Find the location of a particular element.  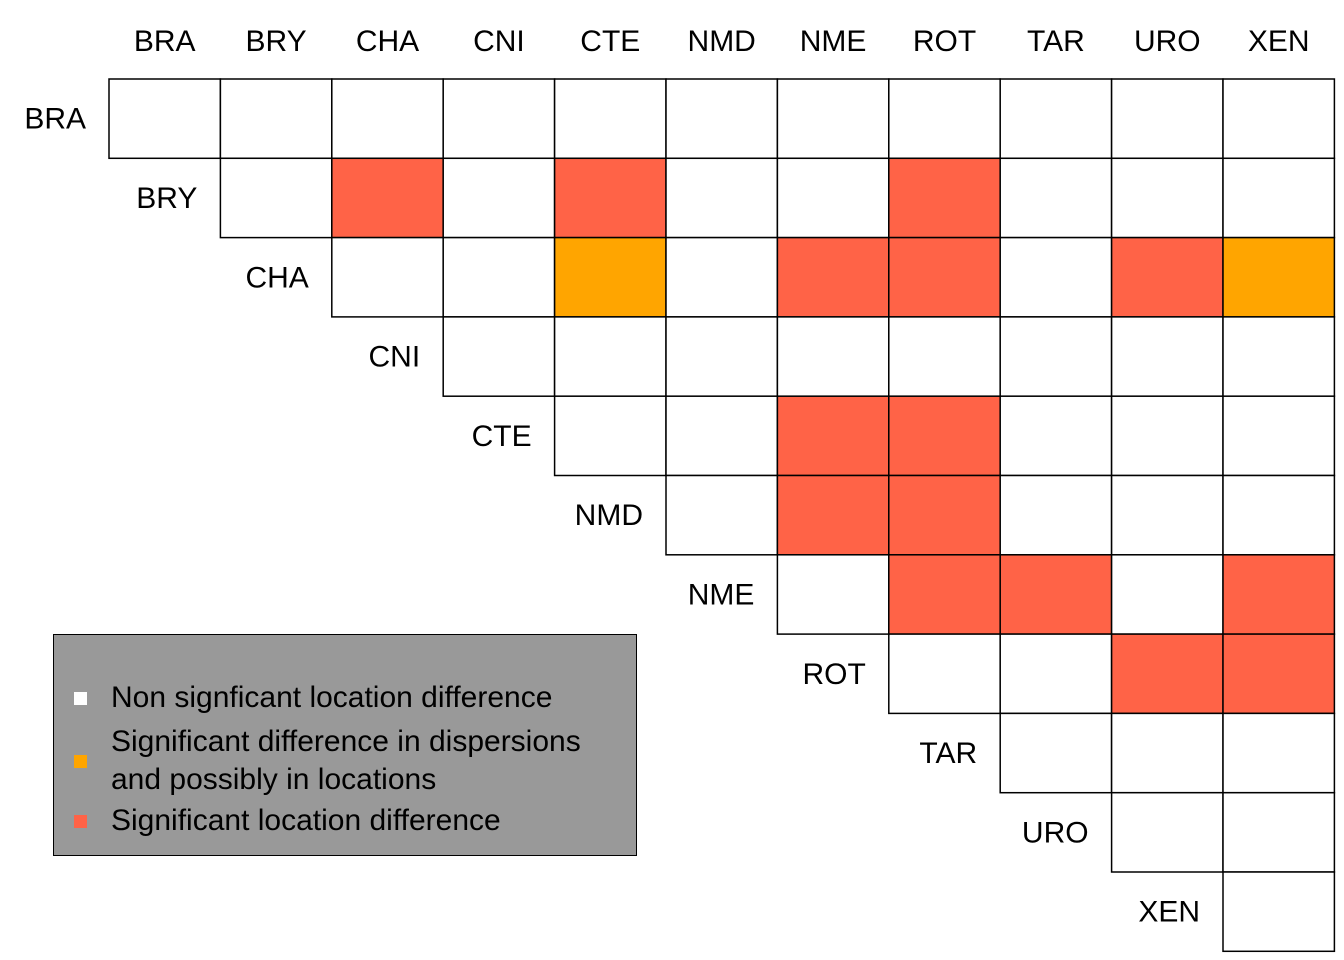

cell-cni-cte is located at coordinates (610, 356).